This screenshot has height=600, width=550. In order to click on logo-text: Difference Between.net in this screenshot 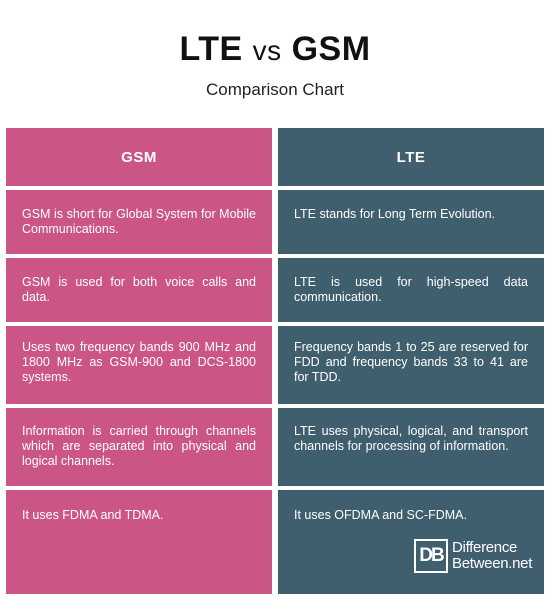, I will do `click(492, 556)`.